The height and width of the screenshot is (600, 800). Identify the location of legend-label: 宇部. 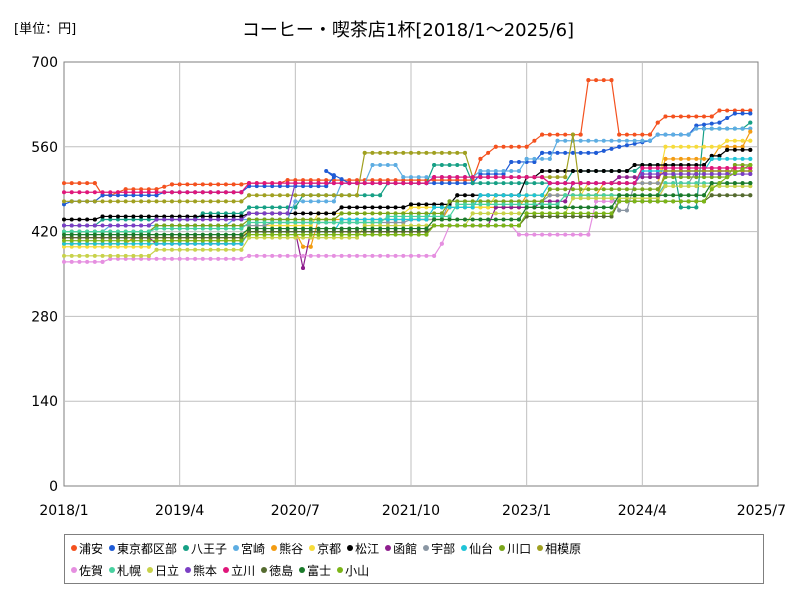
(443, 548).